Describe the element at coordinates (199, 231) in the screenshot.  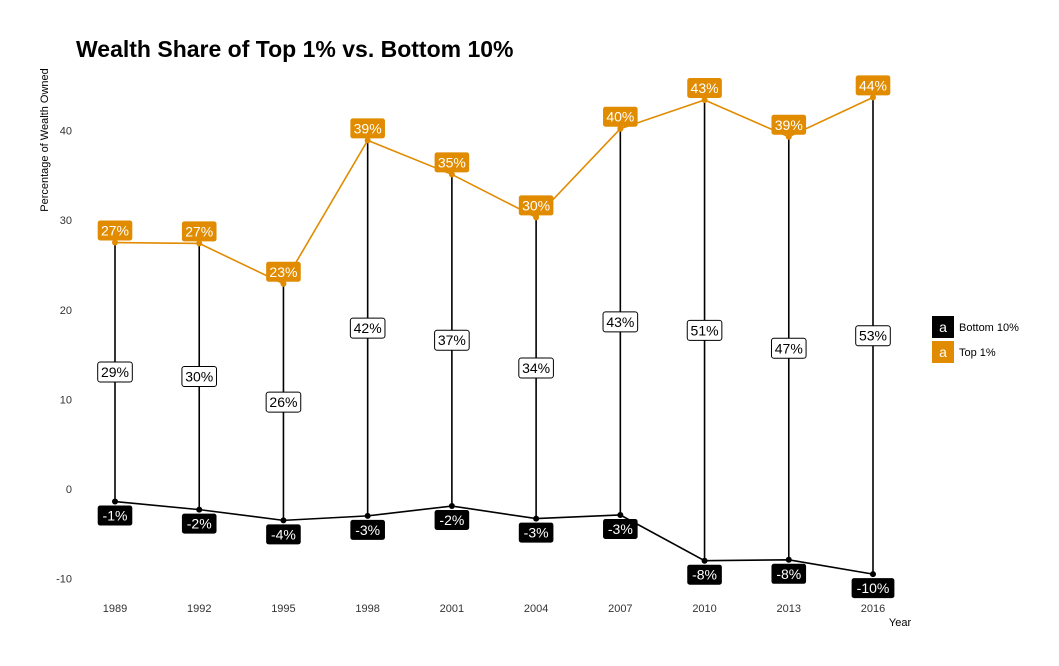
I see `top-1-label-text: 27%` at that location.